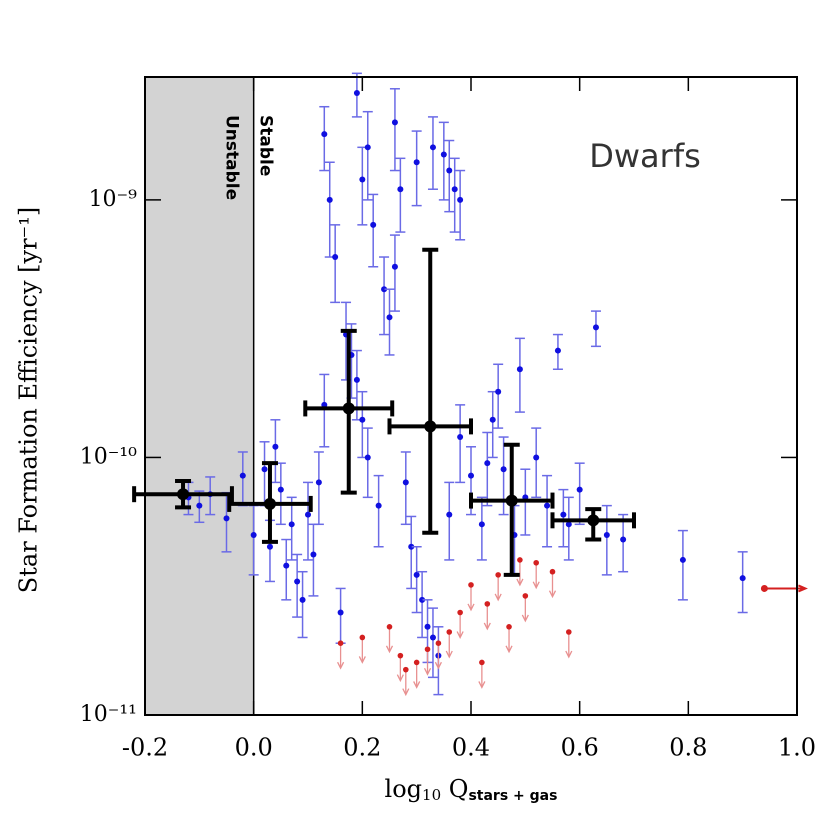 This screenshot has width=830, height=830. Describe the element at coordinates (471, 790) in the screenshot. I see `x-axis-label: log10 Qstars + gas` at that location.